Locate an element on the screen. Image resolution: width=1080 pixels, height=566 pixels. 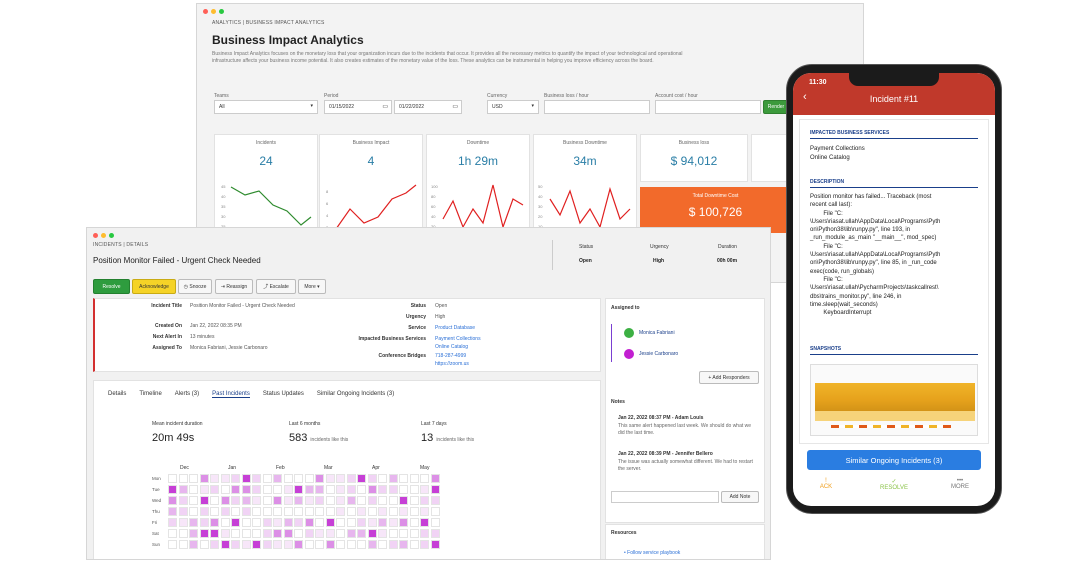
assignee: Monica Fabriani is located at coordinates (649, 333).